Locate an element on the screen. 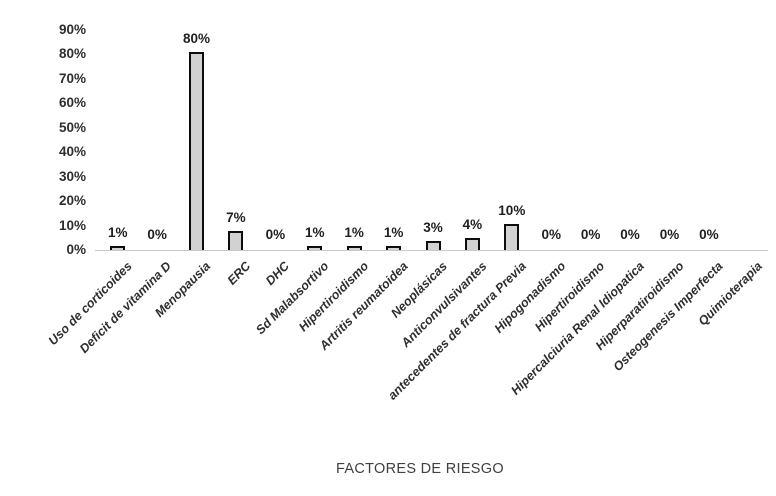  y-axis-tick-label: 60% is located at coordinates (72, 103).